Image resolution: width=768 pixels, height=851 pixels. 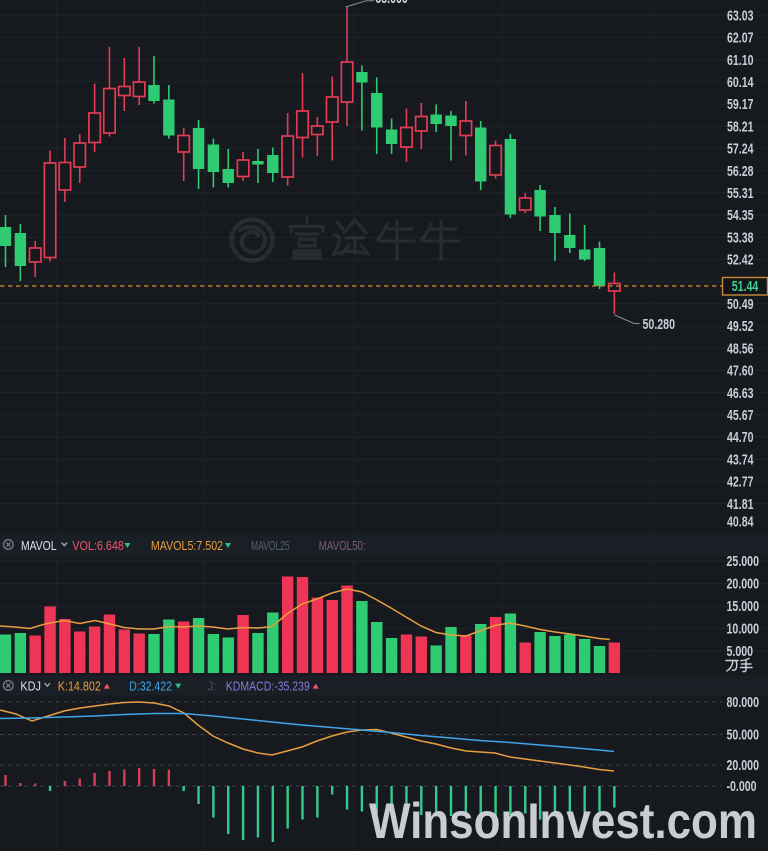 What do you see at coordinates (740, 326) in the screenshot?
I see `svg-text: 49.52` at bounding box center [740, 326].